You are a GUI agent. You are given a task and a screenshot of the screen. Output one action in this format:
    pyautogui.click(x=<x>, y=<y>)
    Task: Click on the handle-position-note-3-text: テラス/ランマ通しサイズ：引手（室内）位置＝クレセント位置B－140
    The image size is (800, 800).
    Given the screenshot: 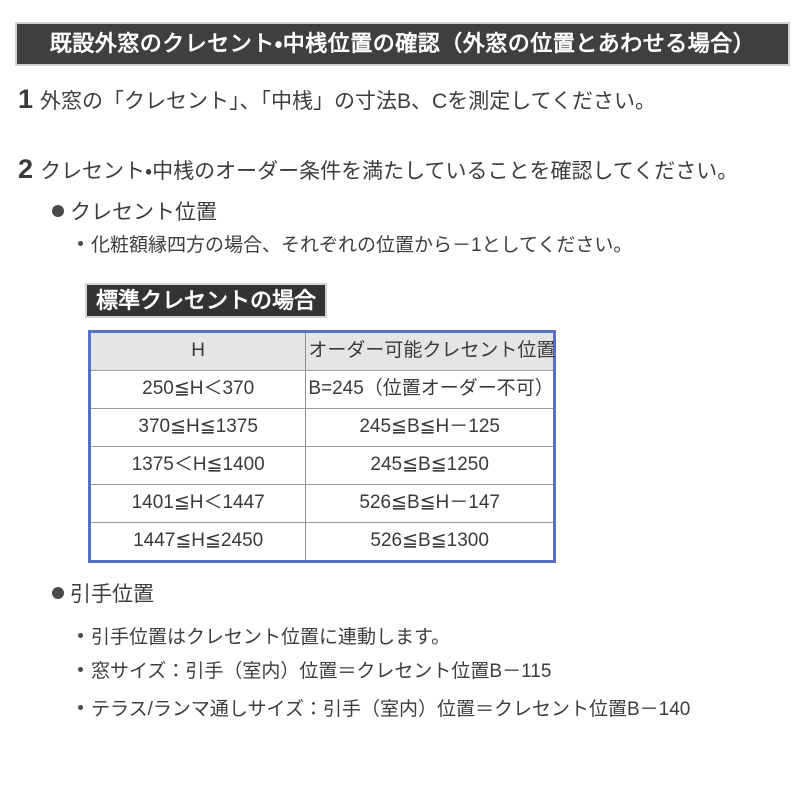 What is the action you would take?
    pyautogui.click(x=391, y=709)
    